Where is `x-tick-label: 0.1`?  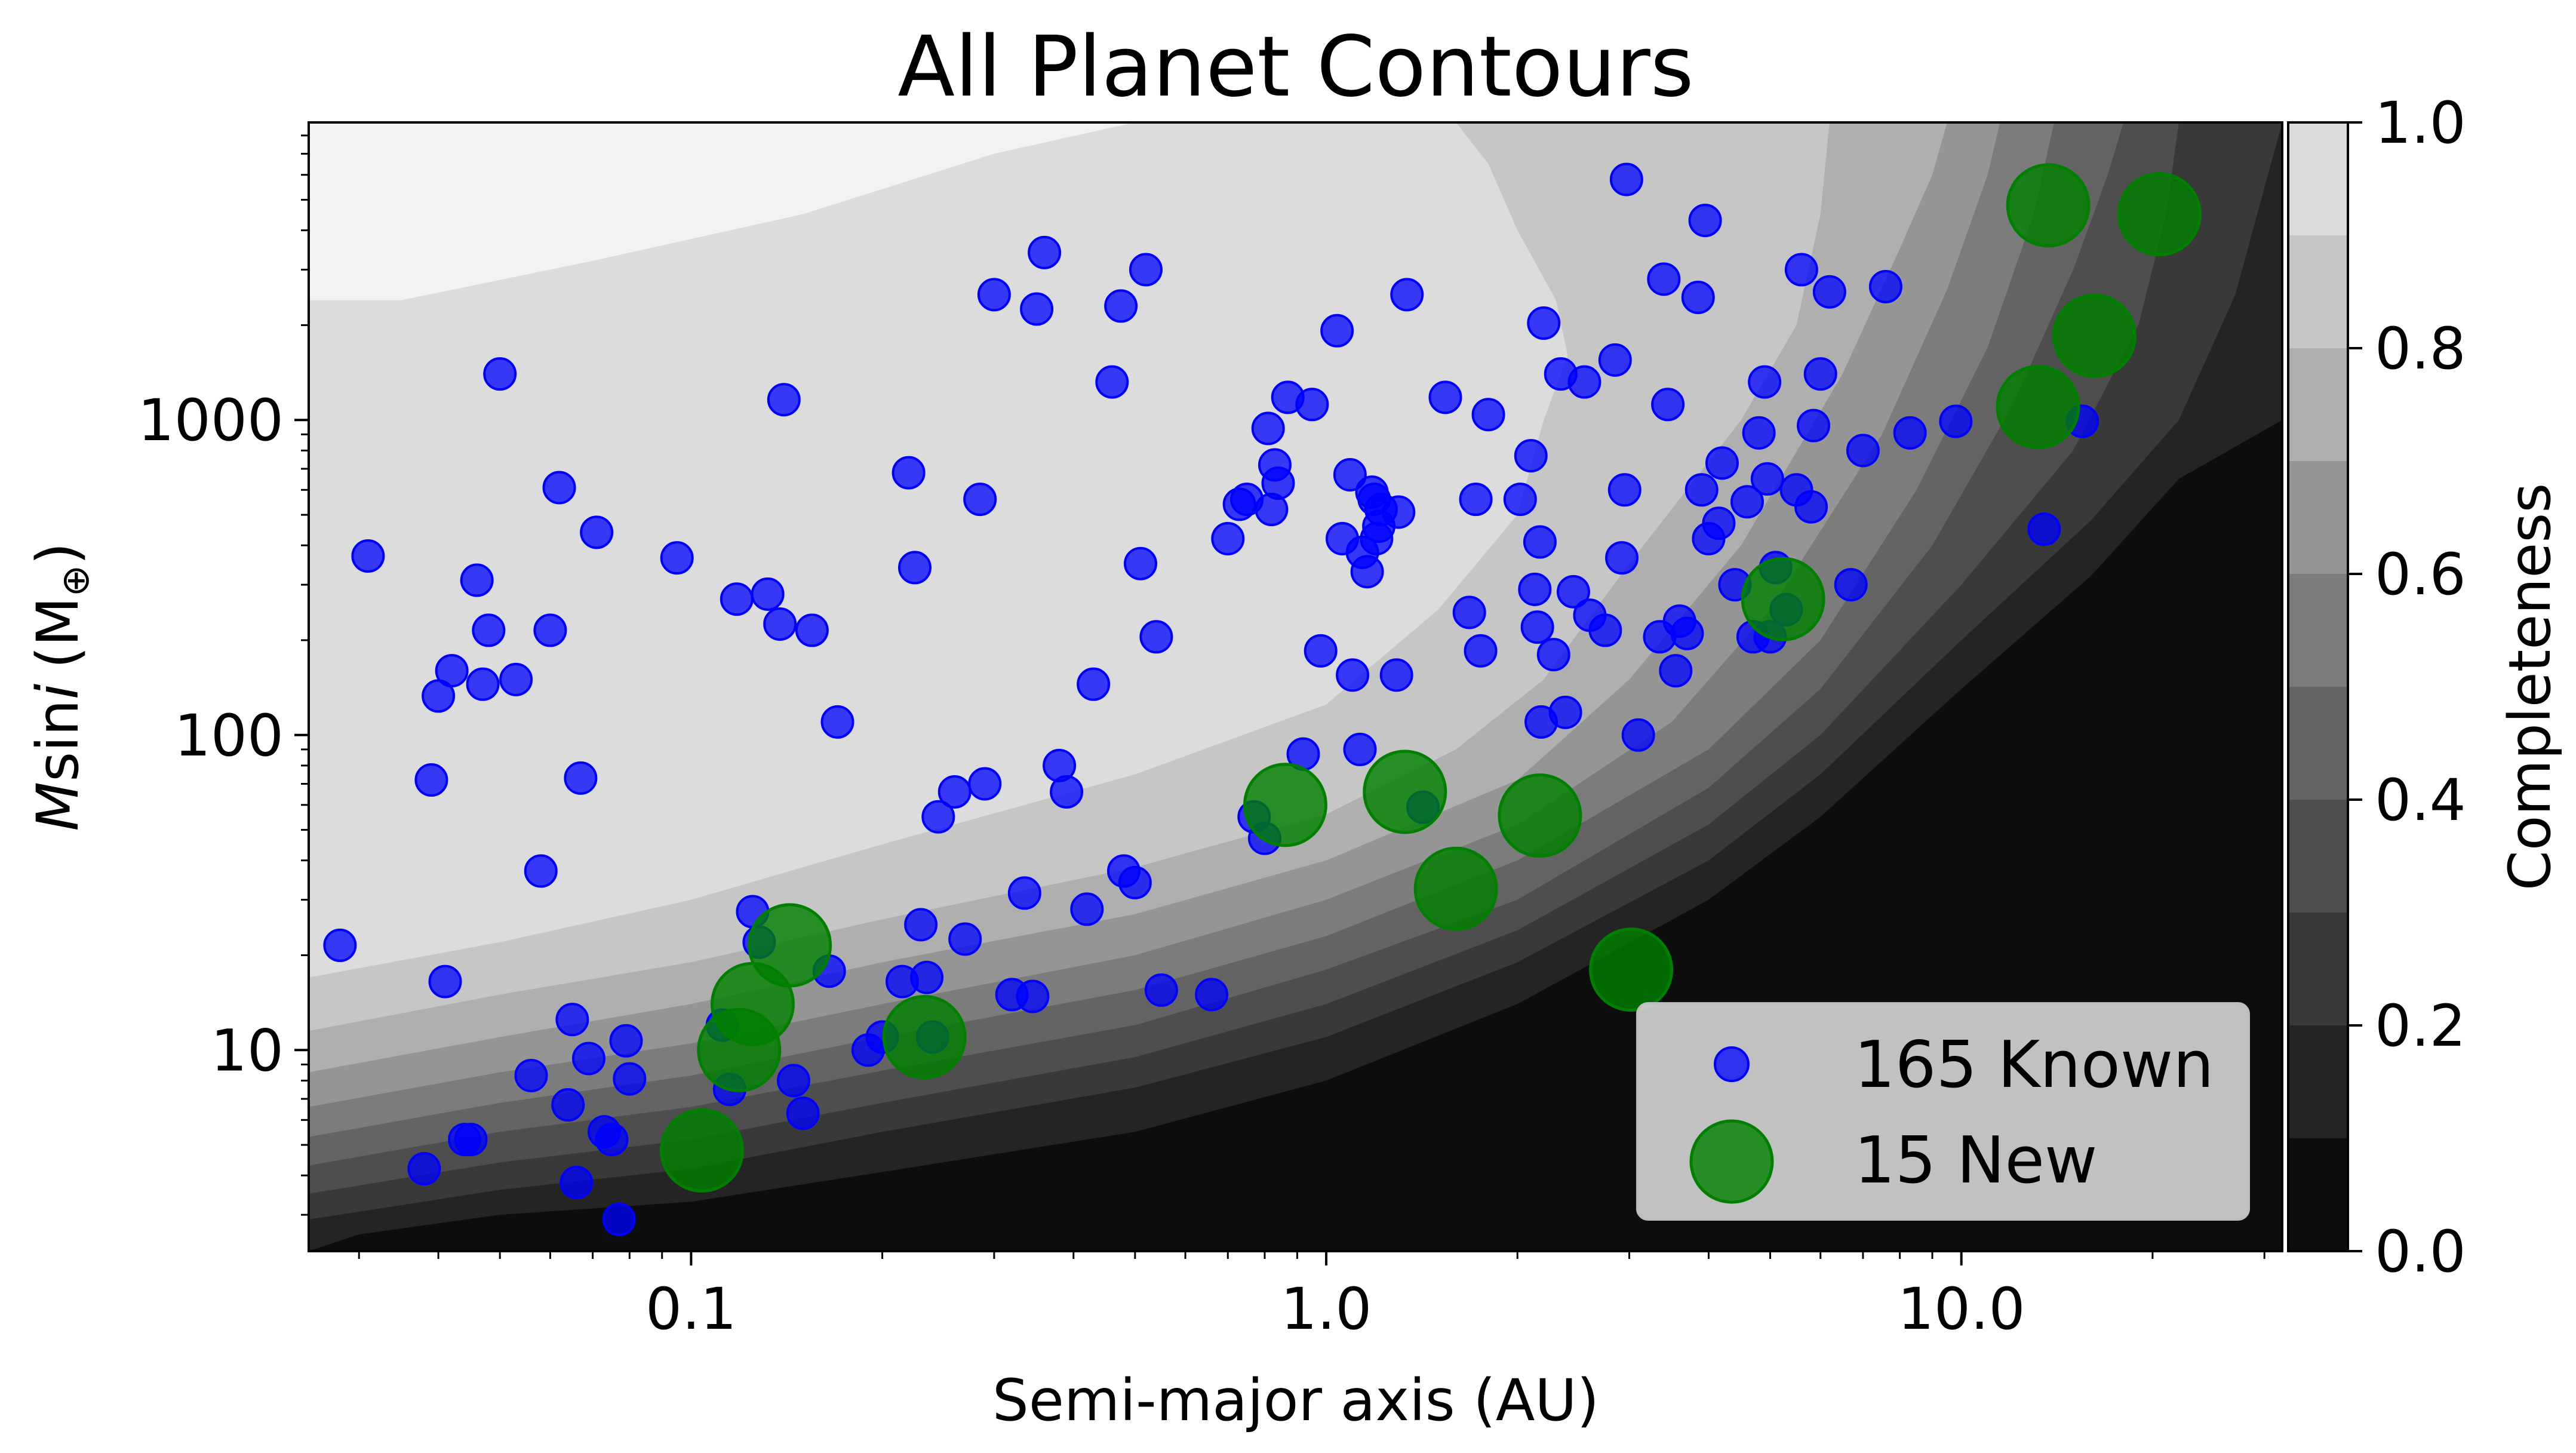
x-tick-label: 0.1 is located at coordinates (691, 1309).